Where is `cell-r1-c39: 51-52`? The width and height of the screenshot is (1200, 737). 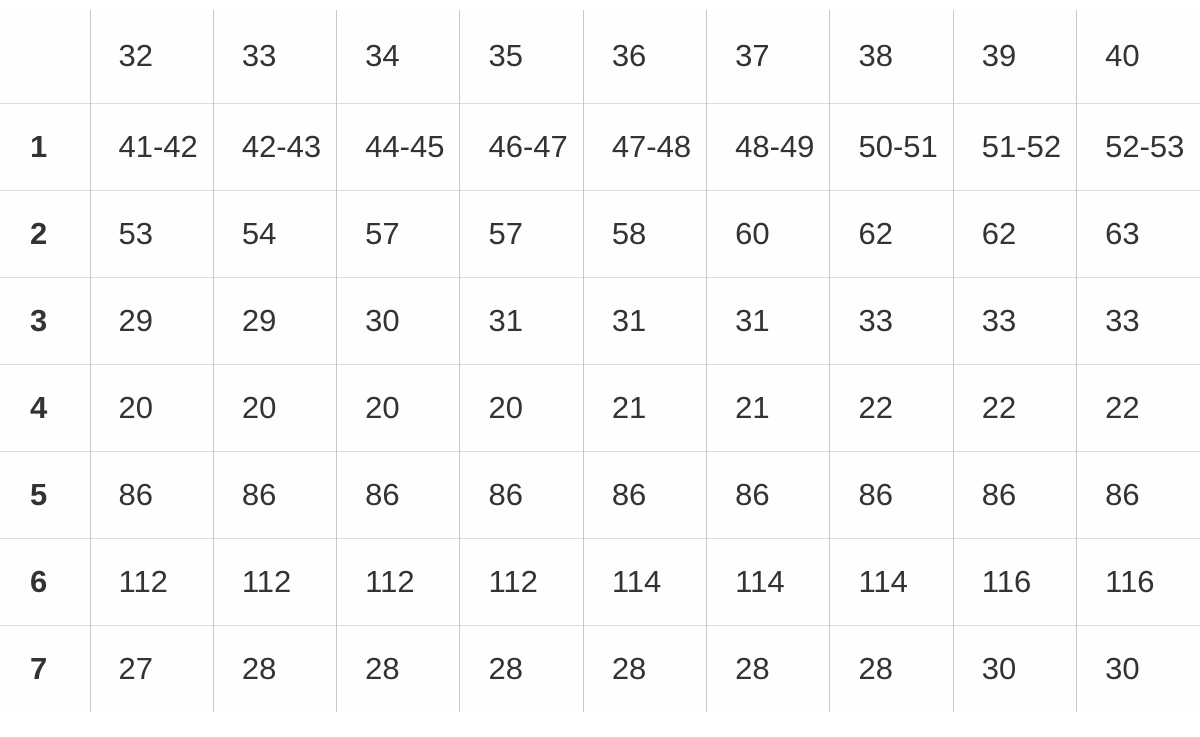
cell-r1-c39: 51-52 is located at coordinates (1014, 146).